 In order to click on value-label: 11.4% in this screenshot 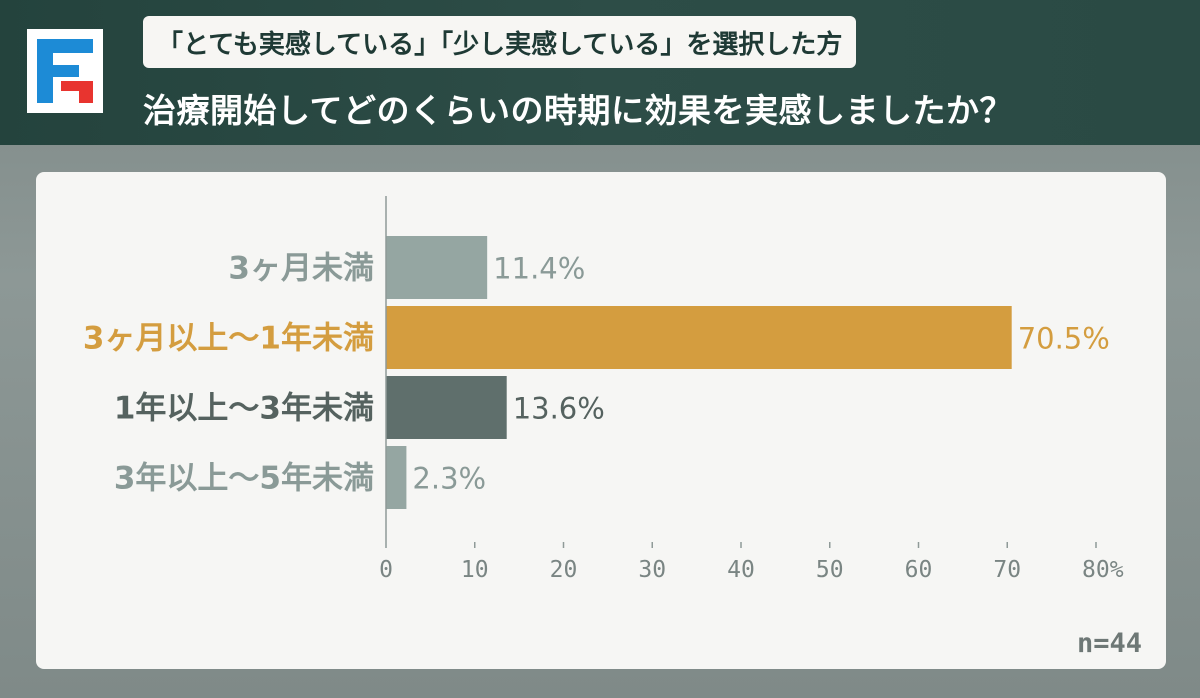, I will do `click(539, 269)`.